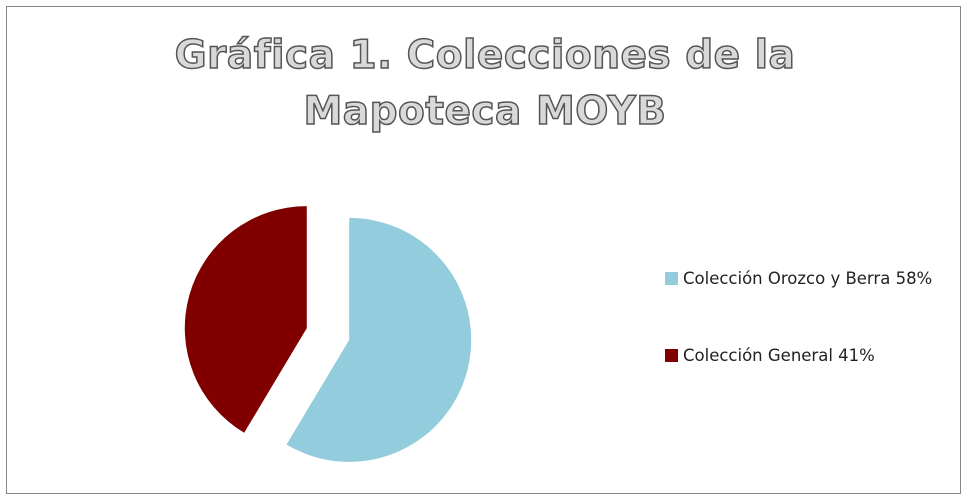 This screenshot has width=969, height=501. I want to click on legend-item: Colección Orozco y Berra 58%, so click(815, 278).